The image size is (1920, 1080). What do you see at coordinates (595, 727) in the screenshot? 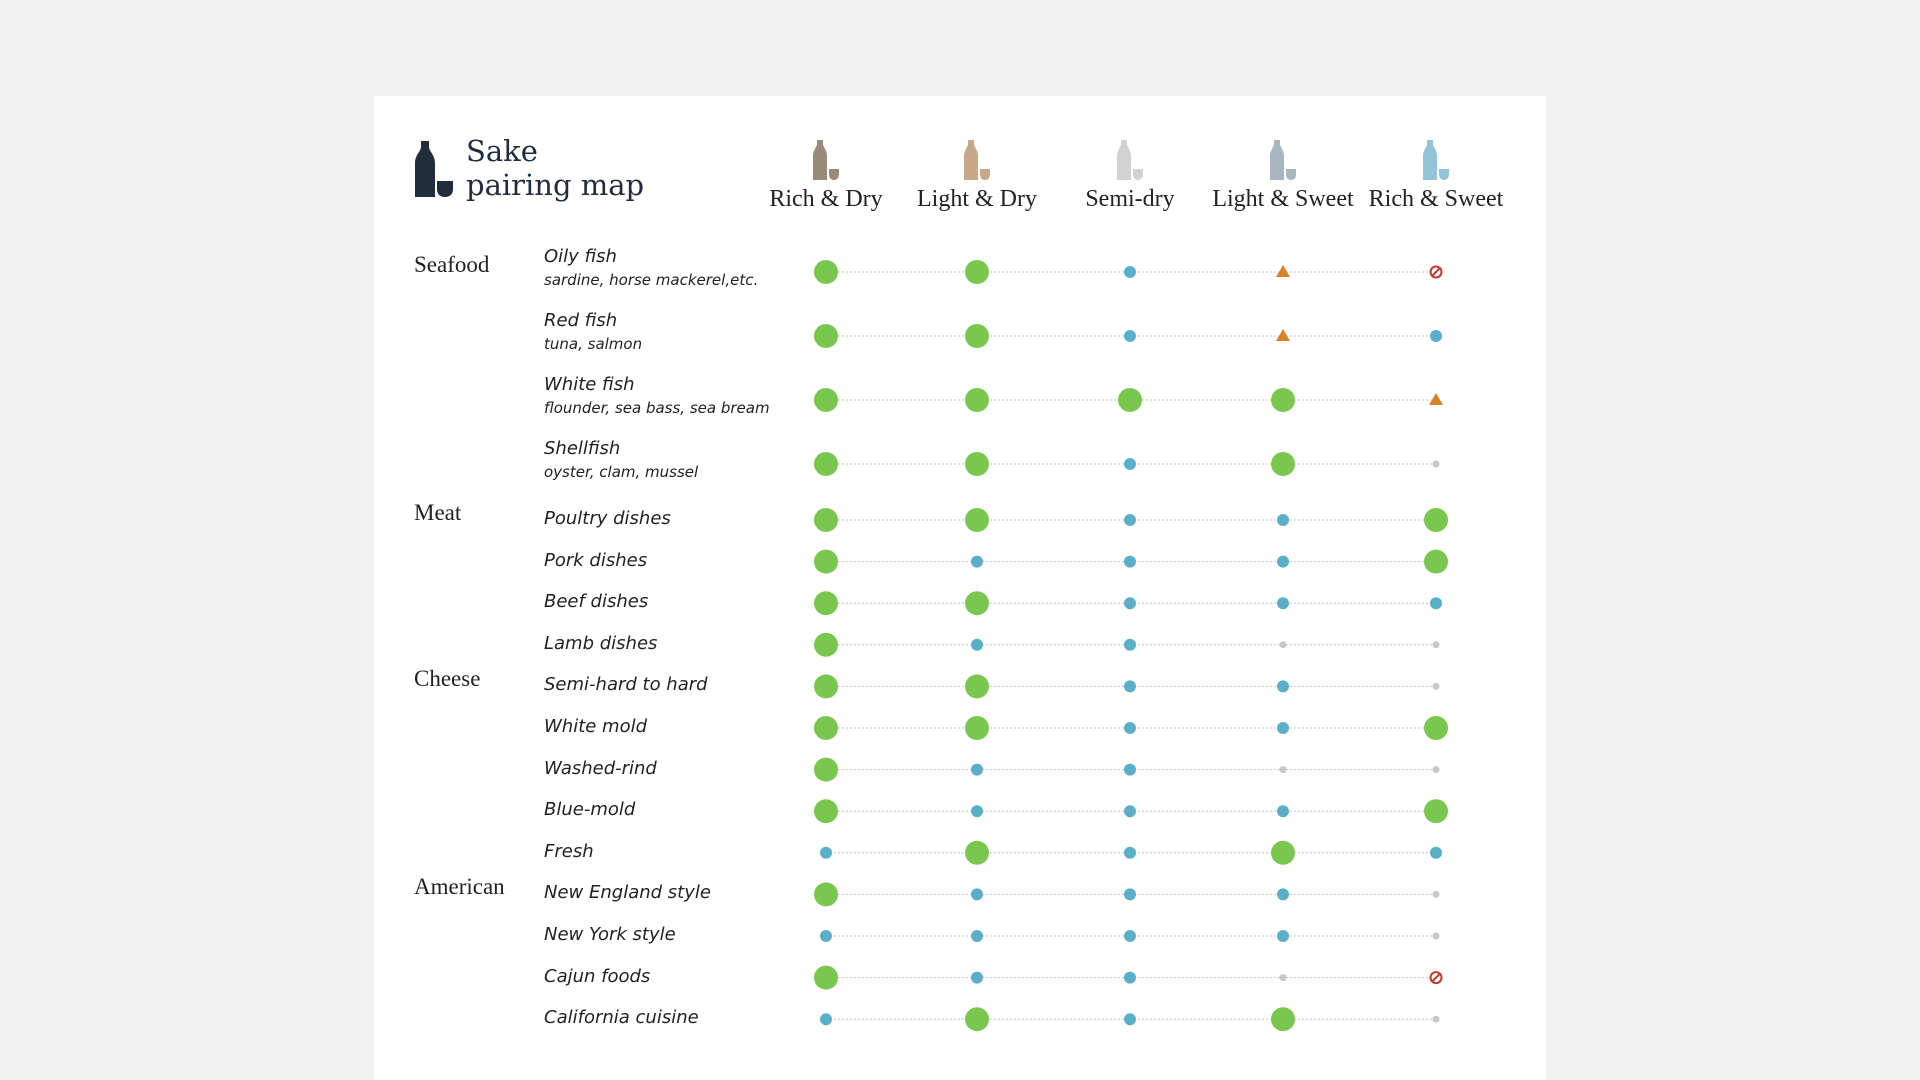
I see `row-label-white-mold: White mold` at bounding box center [595, 727].